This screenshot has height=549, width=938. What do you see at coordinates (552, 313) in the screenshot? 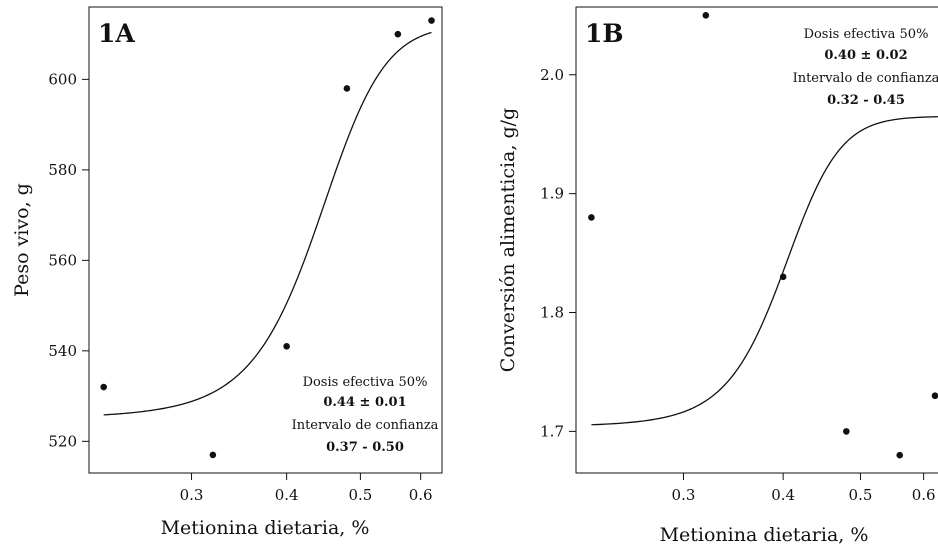
I see `y-tick-label: 1.8` at bounding box center [552, 313].